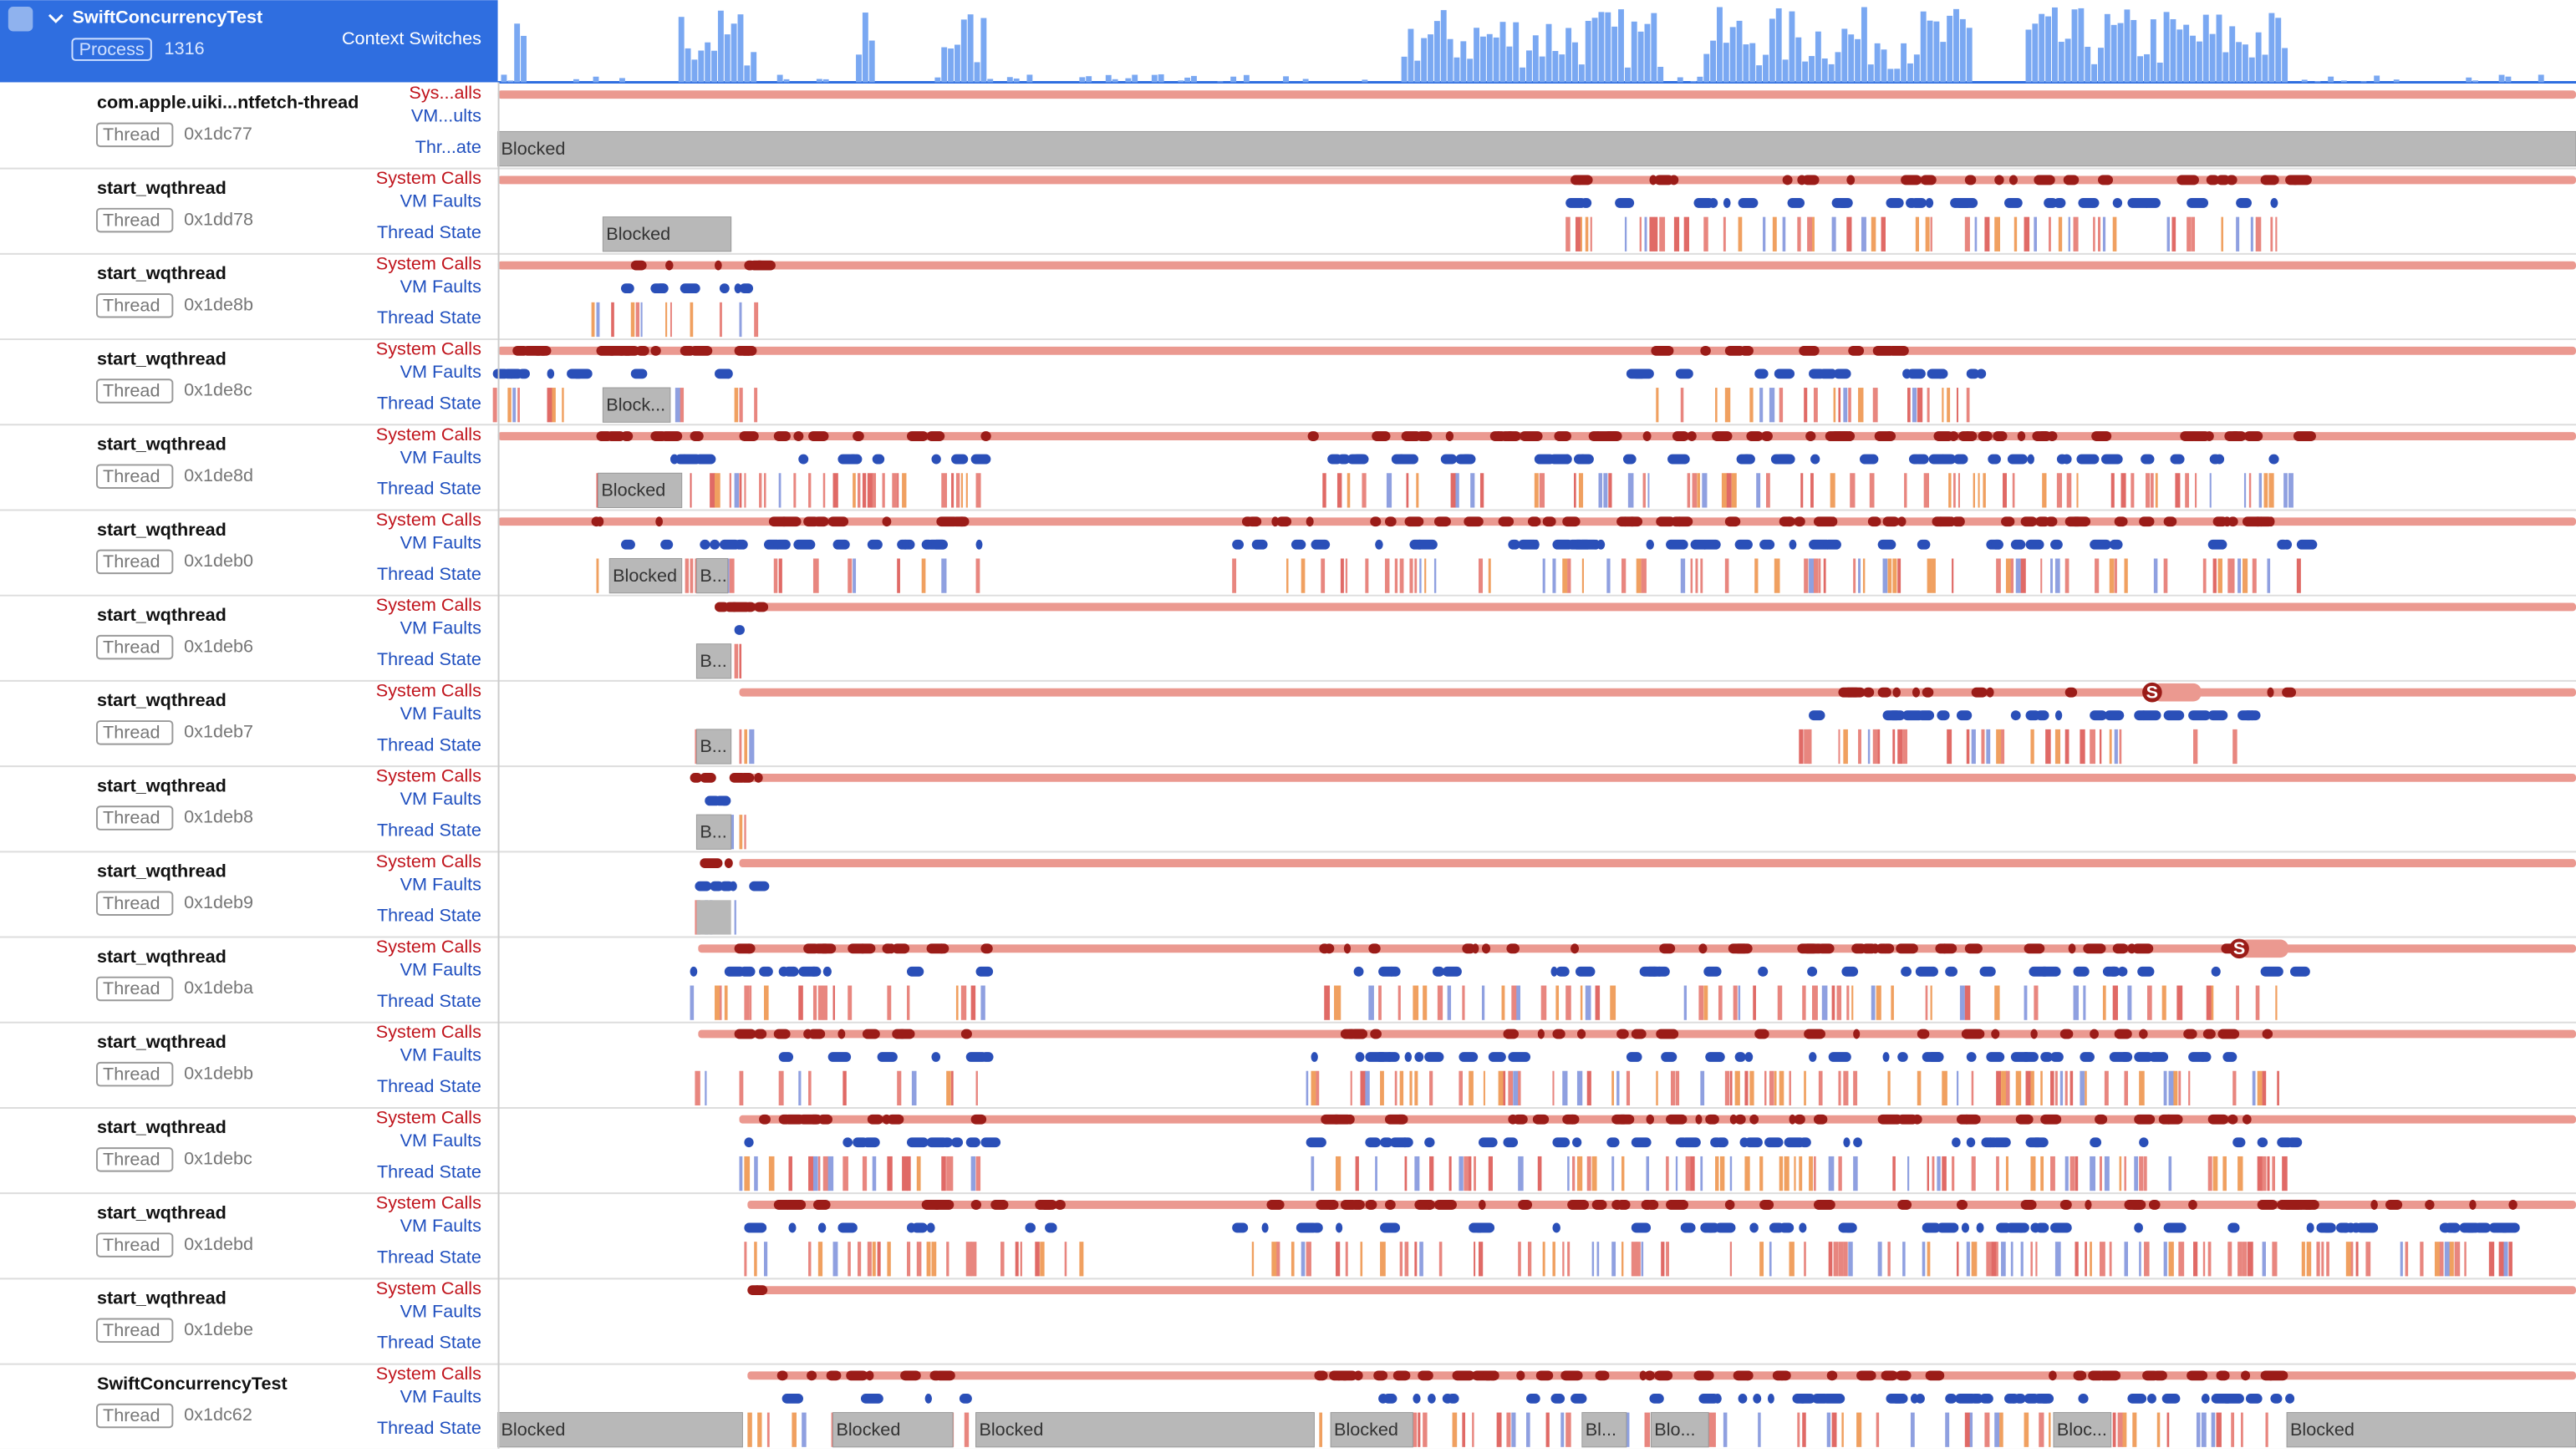  Describe the element at coordinates (429, 659) in the screenshot. I see `track-label: Thread State` at that location.